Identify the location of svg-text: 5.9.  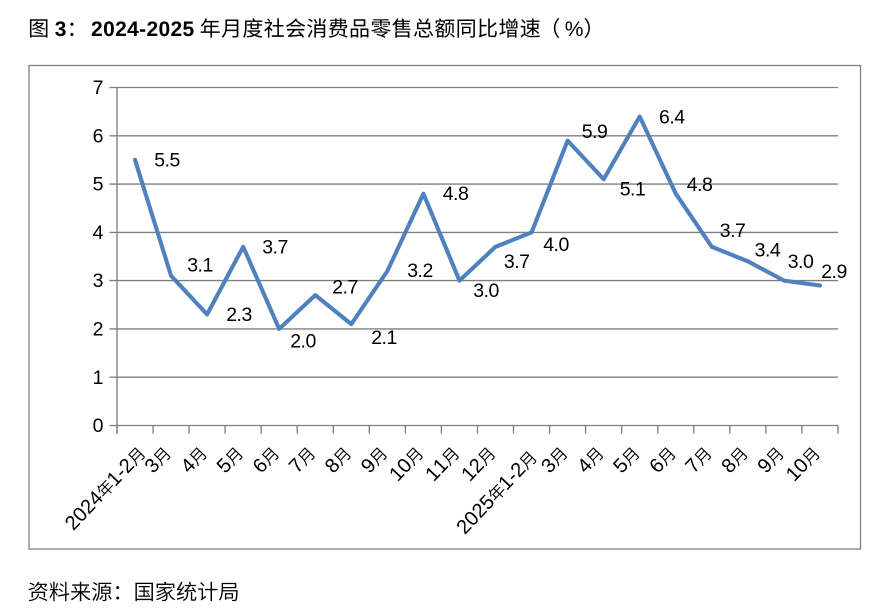
(595, 132).